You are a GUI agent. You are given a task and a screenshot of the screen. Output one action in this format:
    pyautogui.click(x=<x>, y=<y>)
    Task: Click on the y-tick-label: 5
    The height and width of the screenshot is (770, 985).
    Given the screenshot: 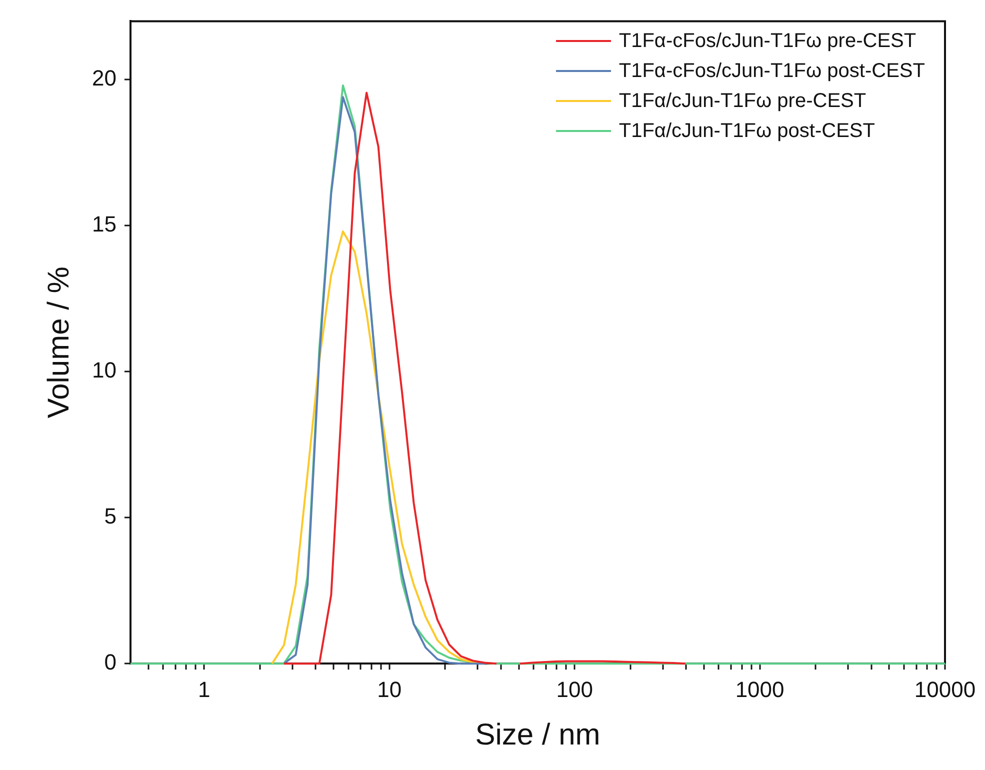 What is the action you would take?
    pyautogui.click(x=110, y=516)
    